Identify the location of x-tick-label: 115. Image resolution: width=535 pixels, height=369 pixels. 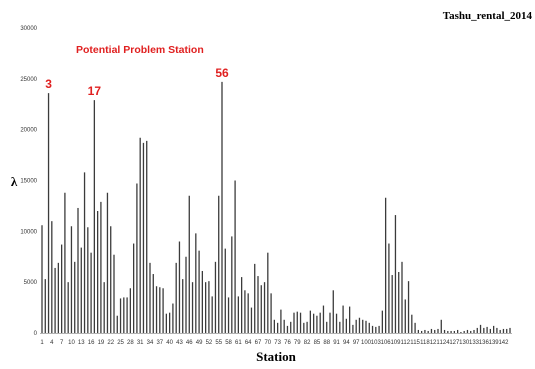
(415, 343).